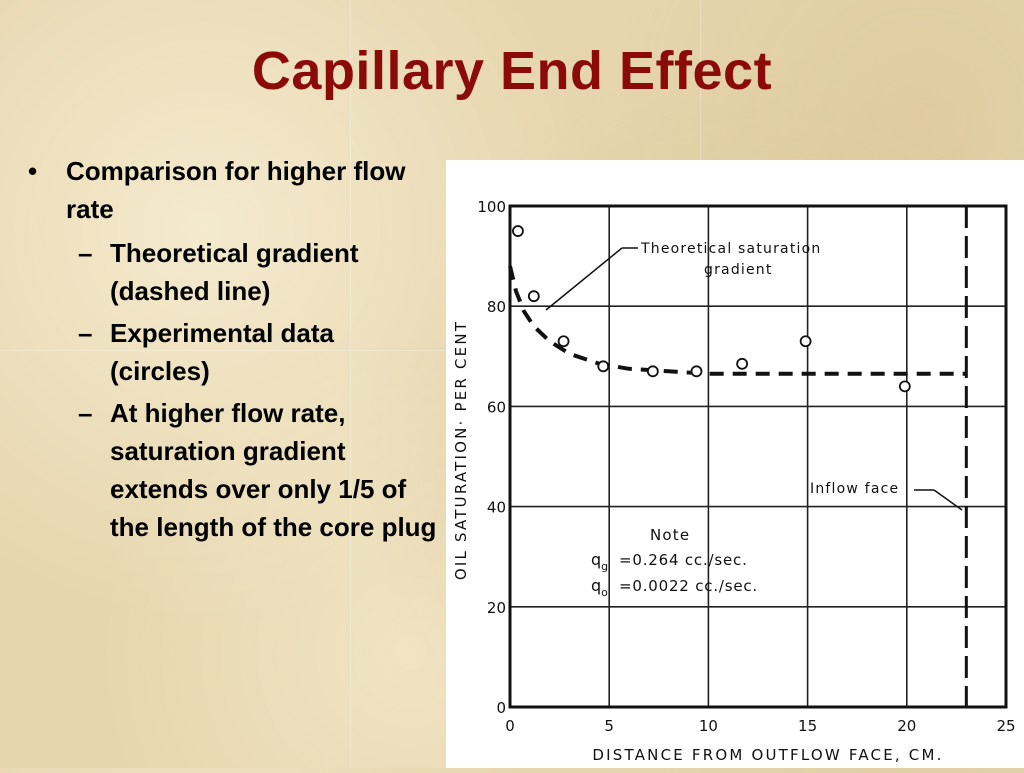 This screenshot has width=1024, height=773. I want to click on theoretical-annotation-line2: gradient, so click(738, 270).